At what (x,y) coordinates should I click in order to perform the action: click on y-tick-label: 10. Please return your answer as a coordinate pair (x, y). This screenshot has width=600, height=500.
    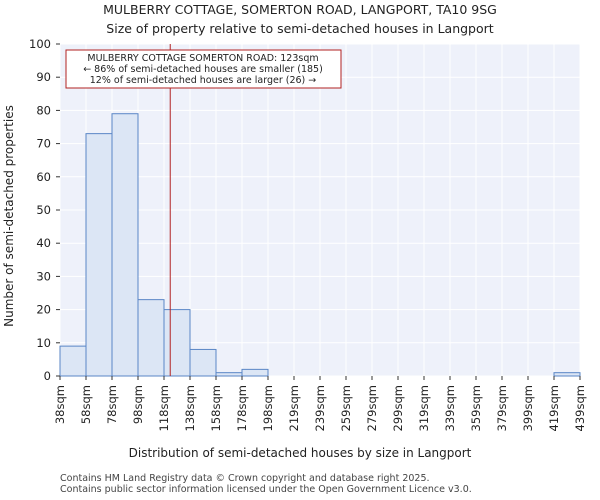
    Looking at the image, I should click on (43, 343).